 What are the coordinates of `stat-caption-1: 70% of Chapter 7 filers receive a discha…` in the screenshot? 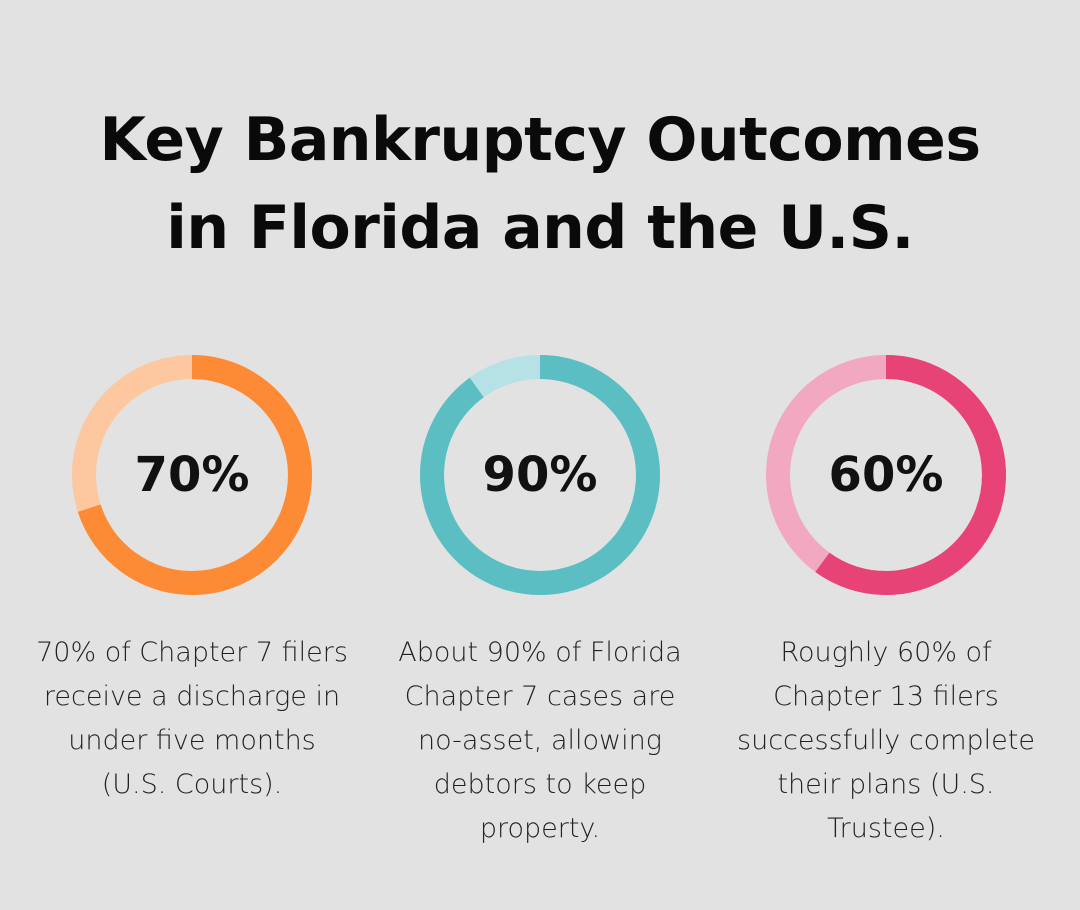 It's located at (192, 718).